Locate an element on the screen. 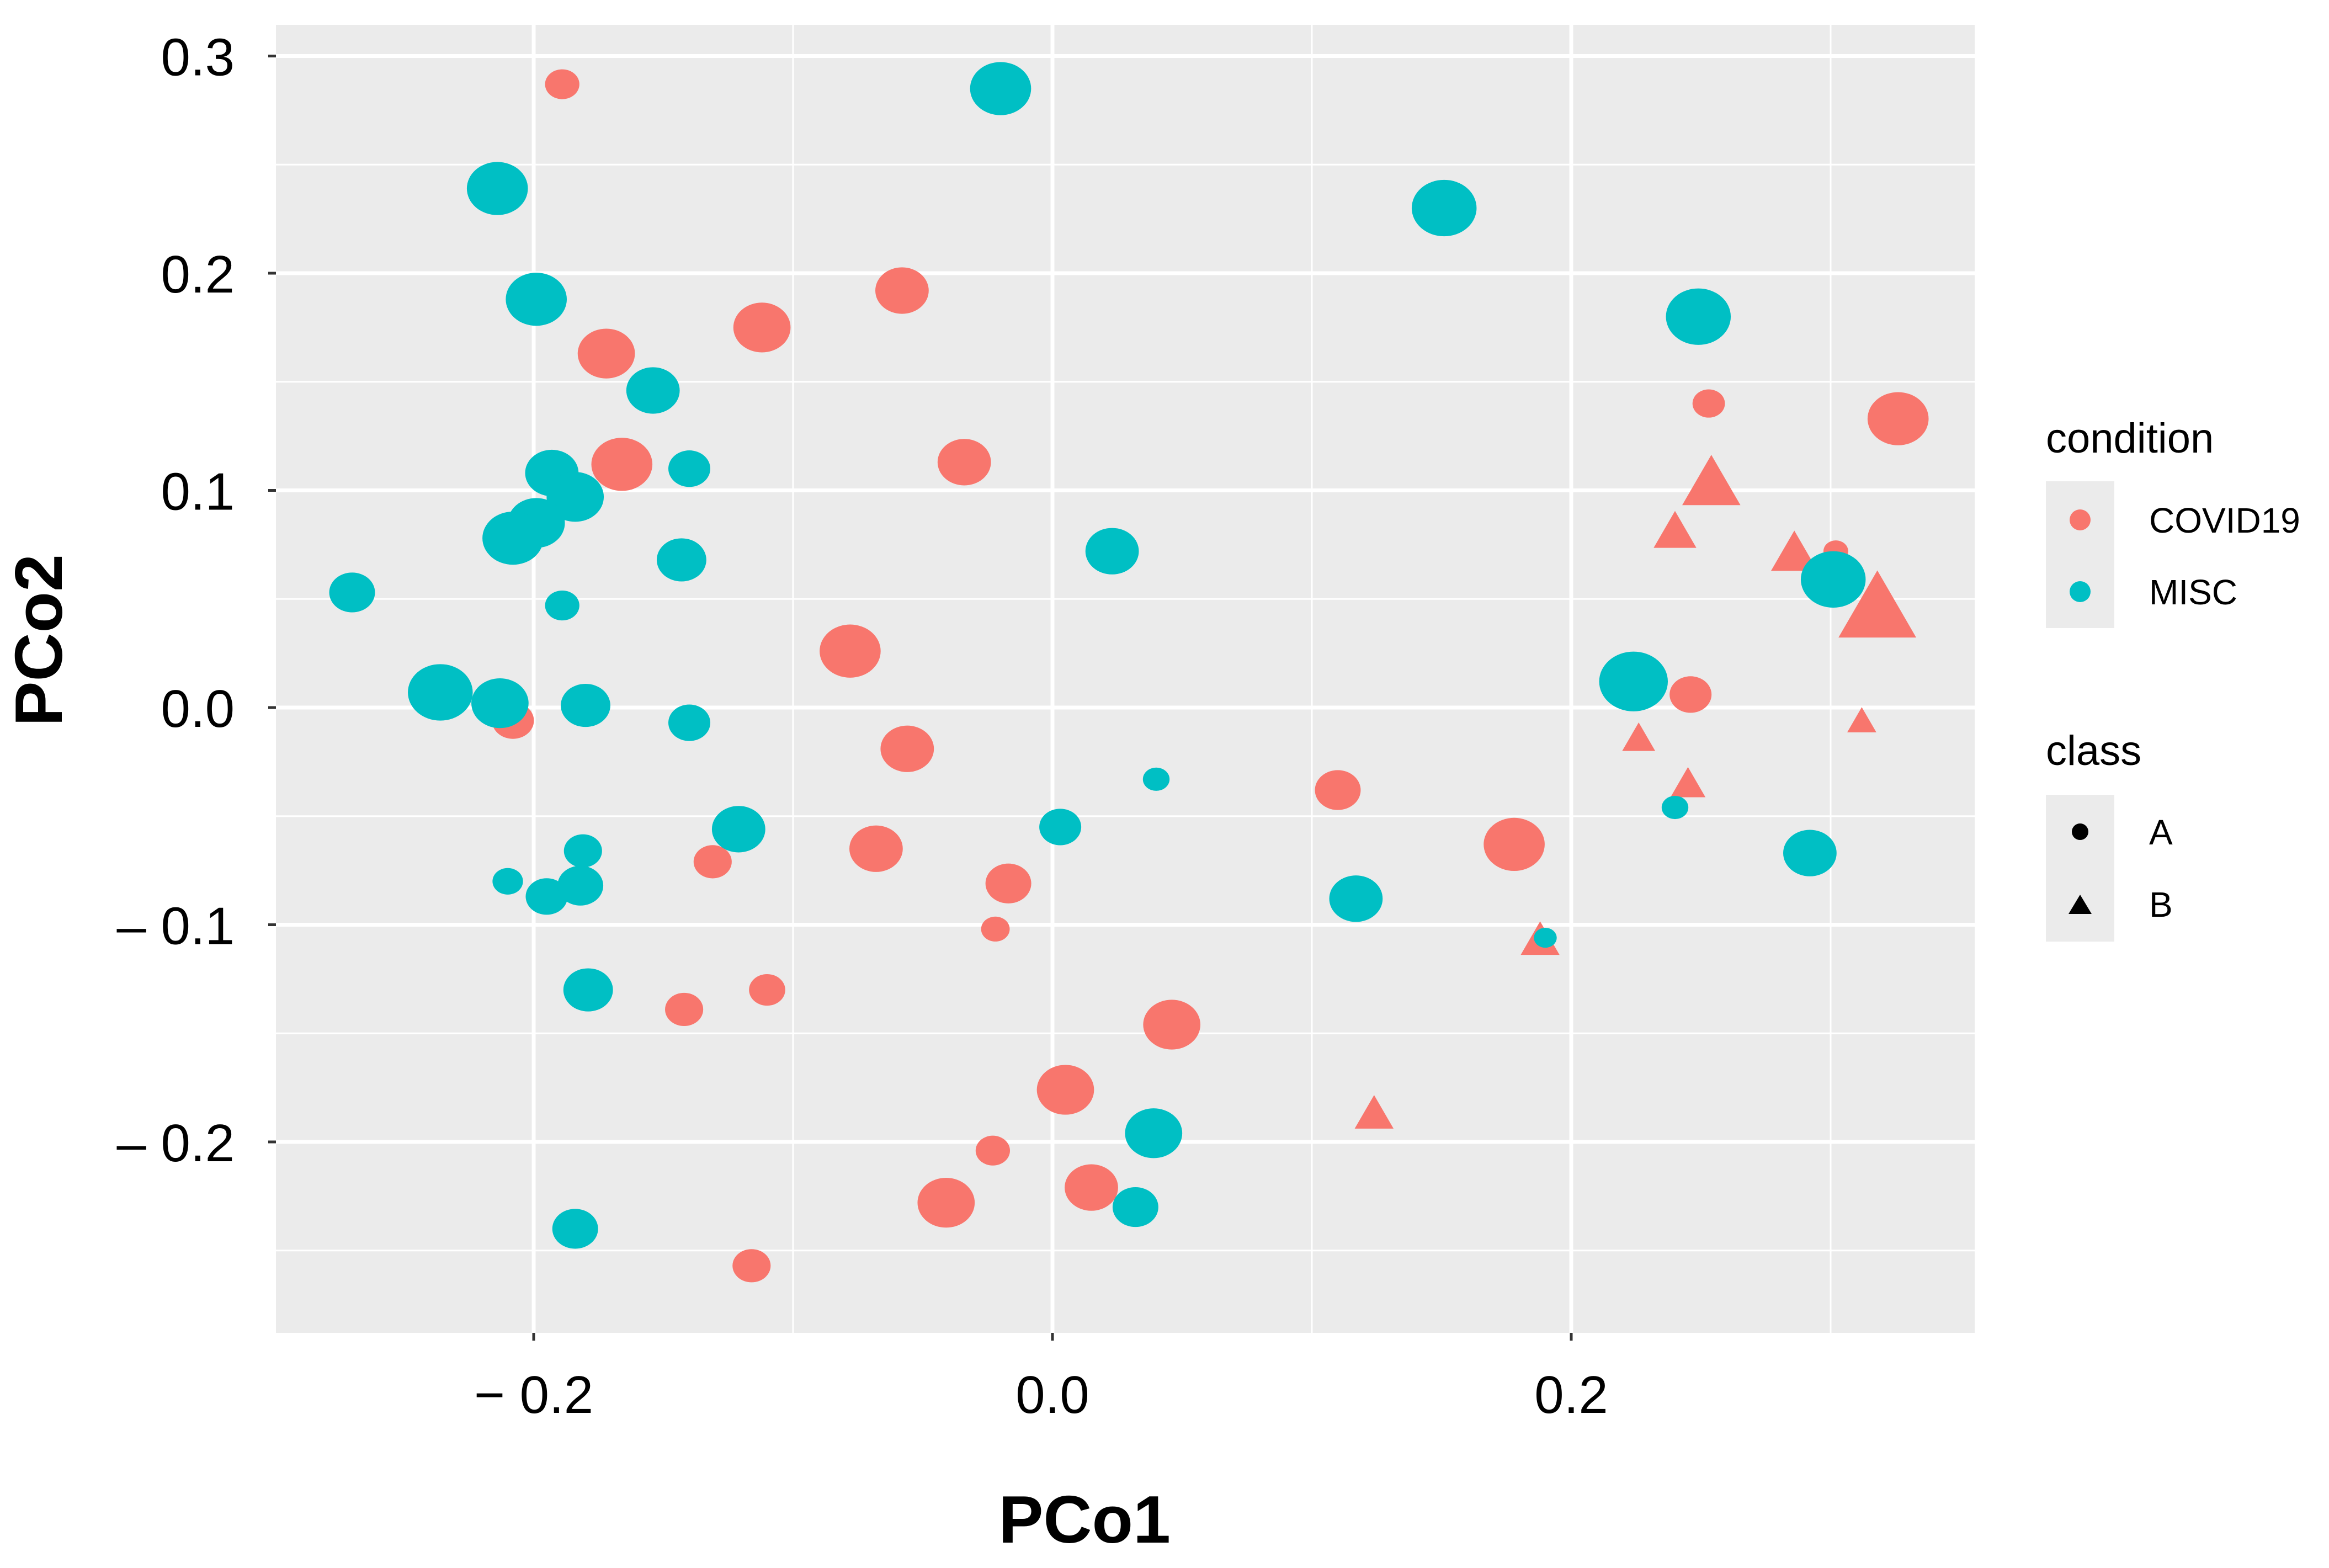 The height and width of the screenshot is (1568, 2329). x-axis-title: PCo1 is located at coordinates (1084, 1519).